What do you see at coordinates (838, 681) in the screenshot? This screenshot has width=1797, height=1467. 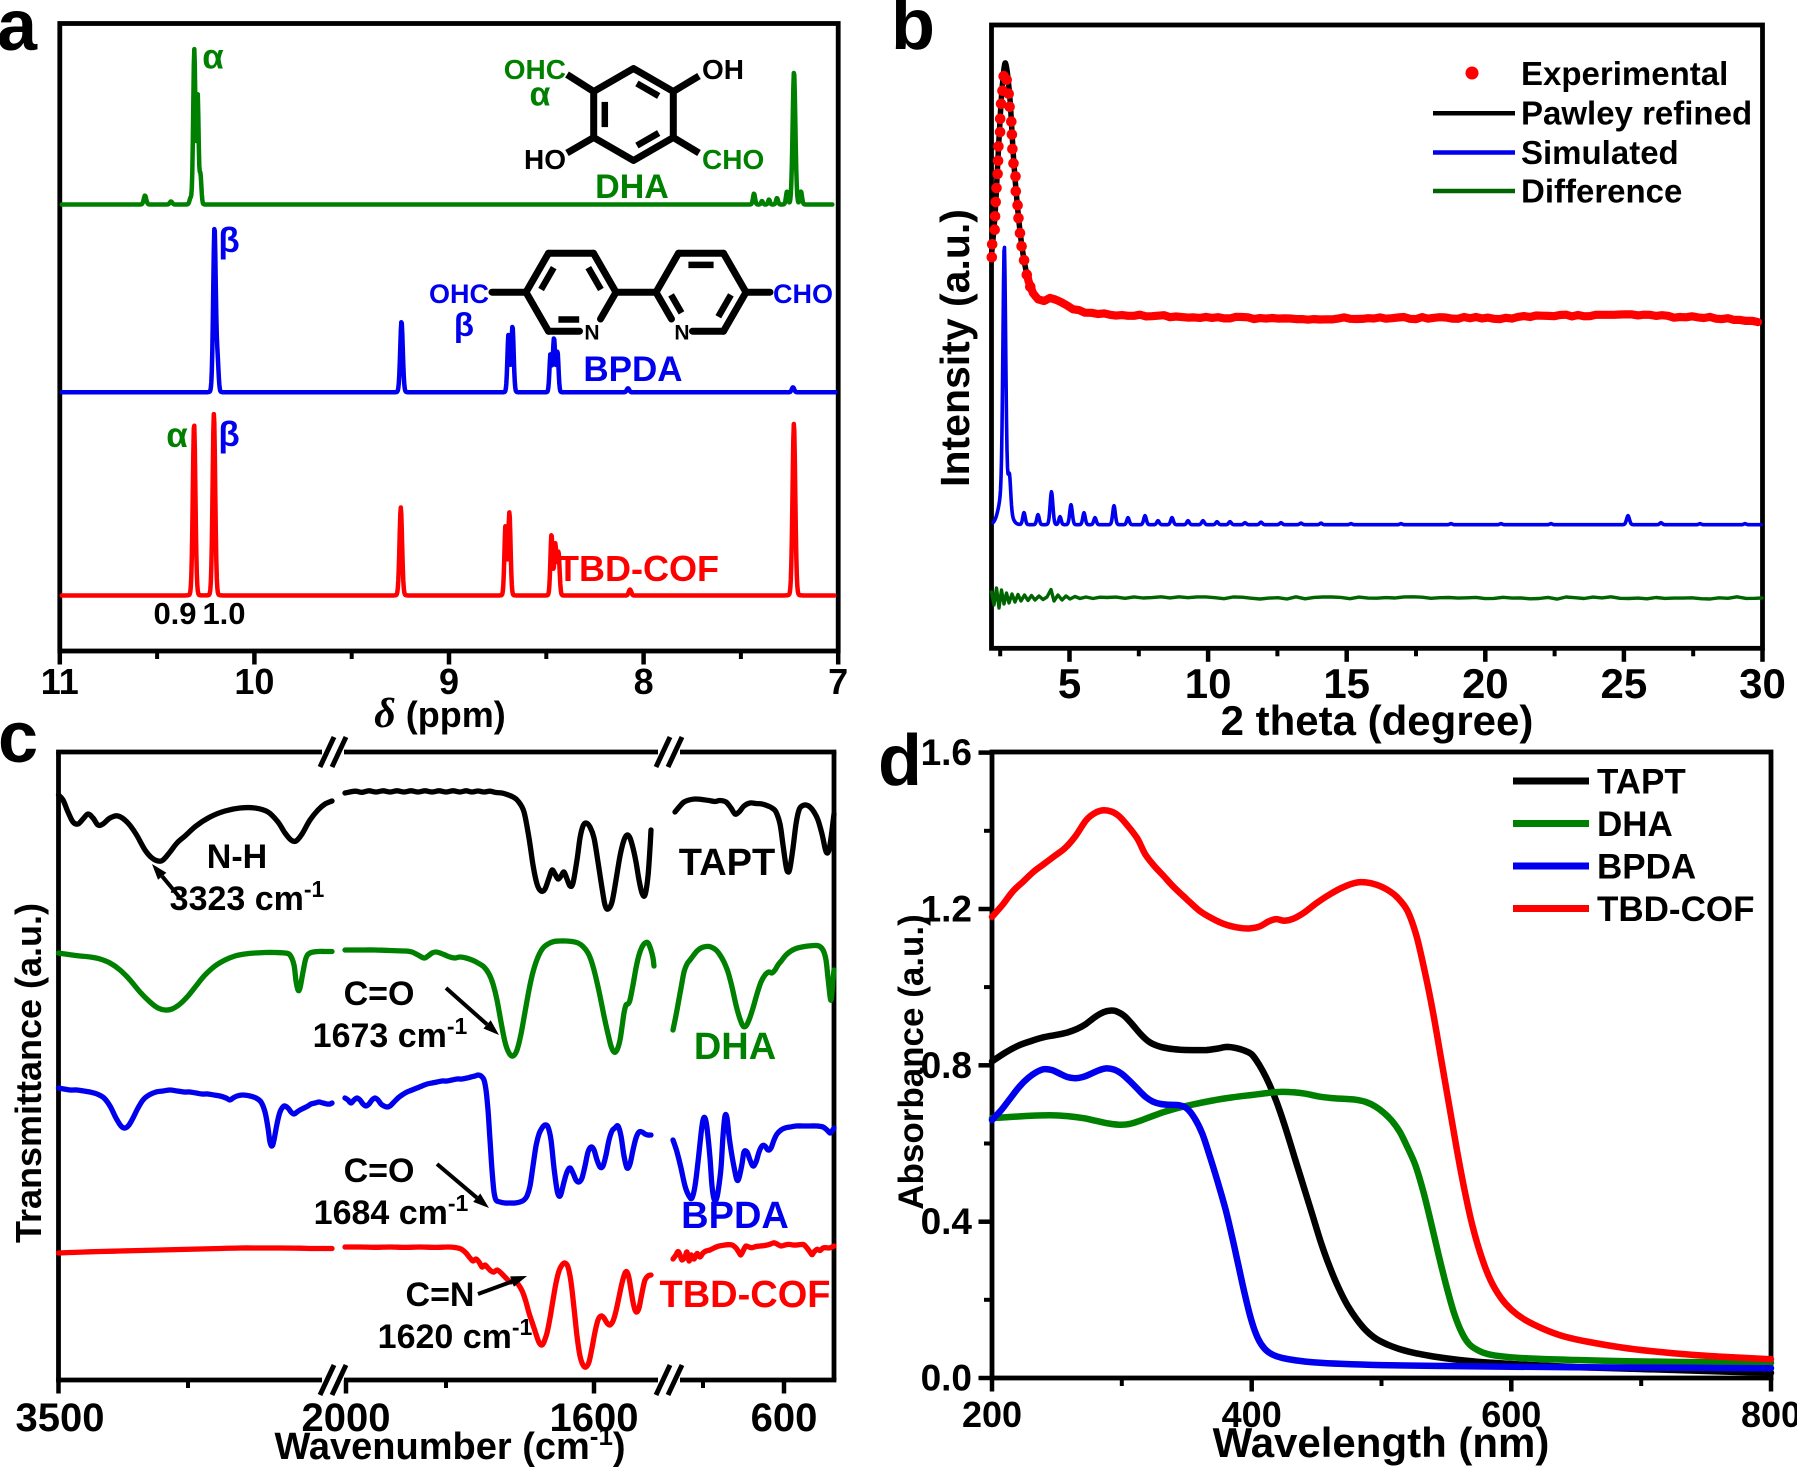 I see `svg-text: 7` at bounding box center [838, 681].